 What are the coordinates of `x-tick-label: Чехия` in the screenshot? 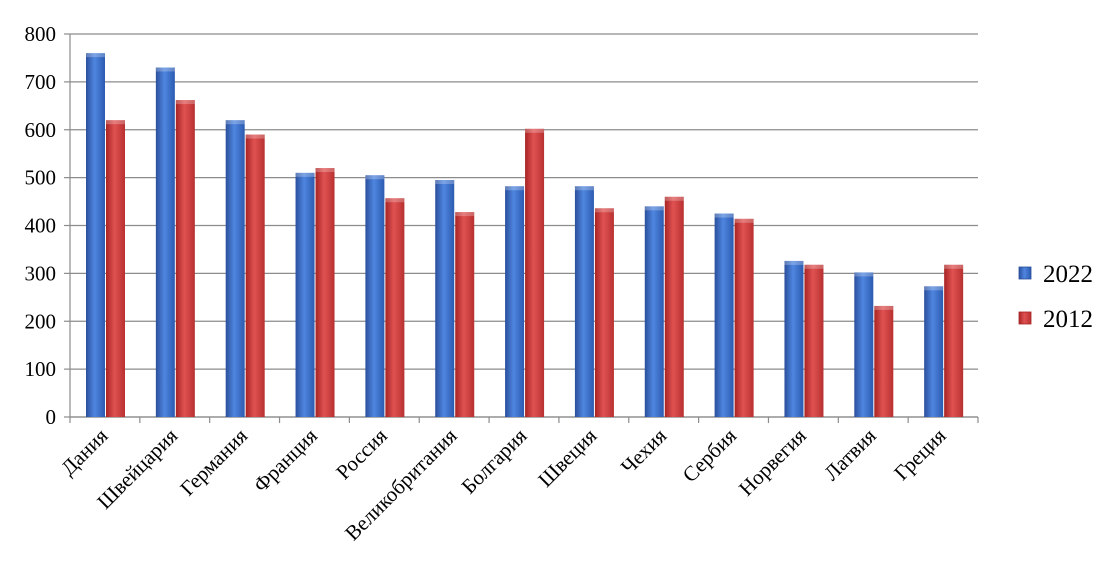 It's located at (643, 450).